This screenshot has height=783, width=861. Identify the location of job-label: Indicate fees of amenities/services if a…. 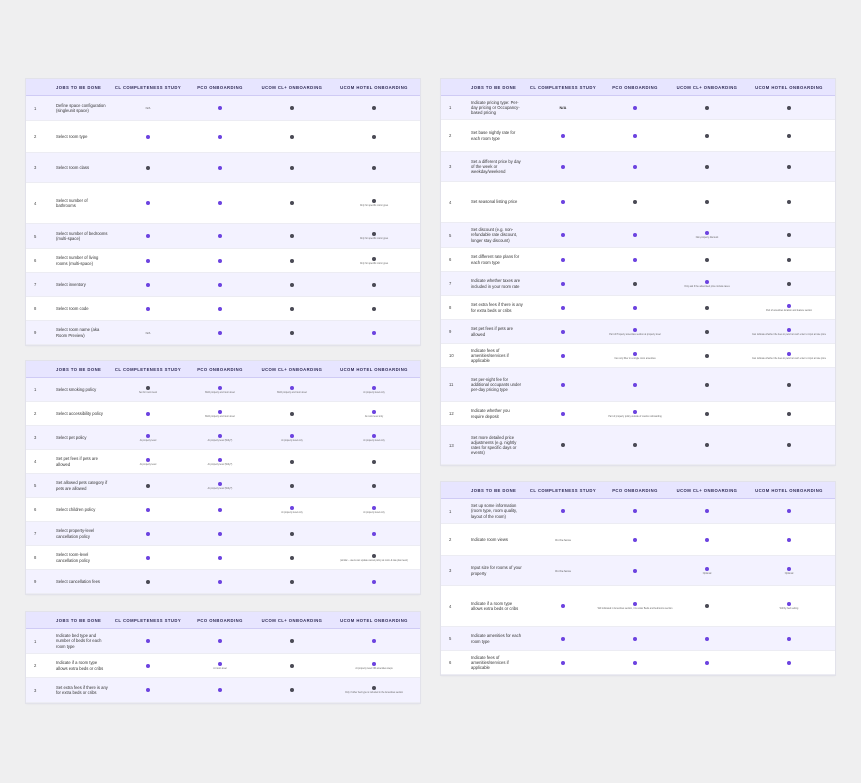
(490, 662).